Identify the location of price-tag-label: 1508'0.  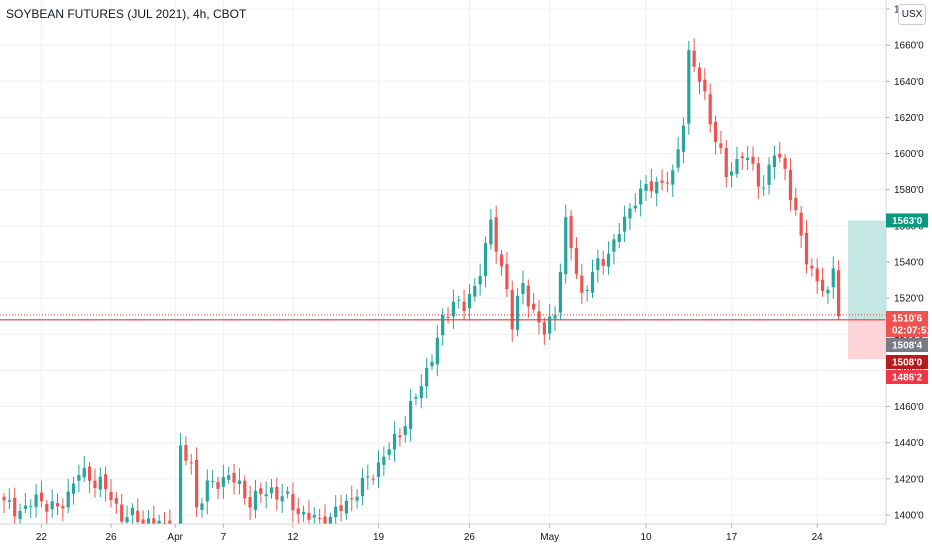
(907, 363).